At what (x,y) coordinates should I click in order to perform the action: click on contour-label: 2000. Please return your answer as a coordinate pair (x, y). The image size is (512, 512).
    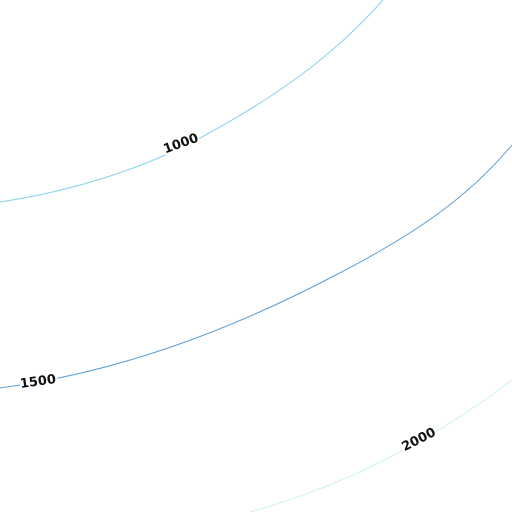
    Looking at the image, I should click on (418, 440).